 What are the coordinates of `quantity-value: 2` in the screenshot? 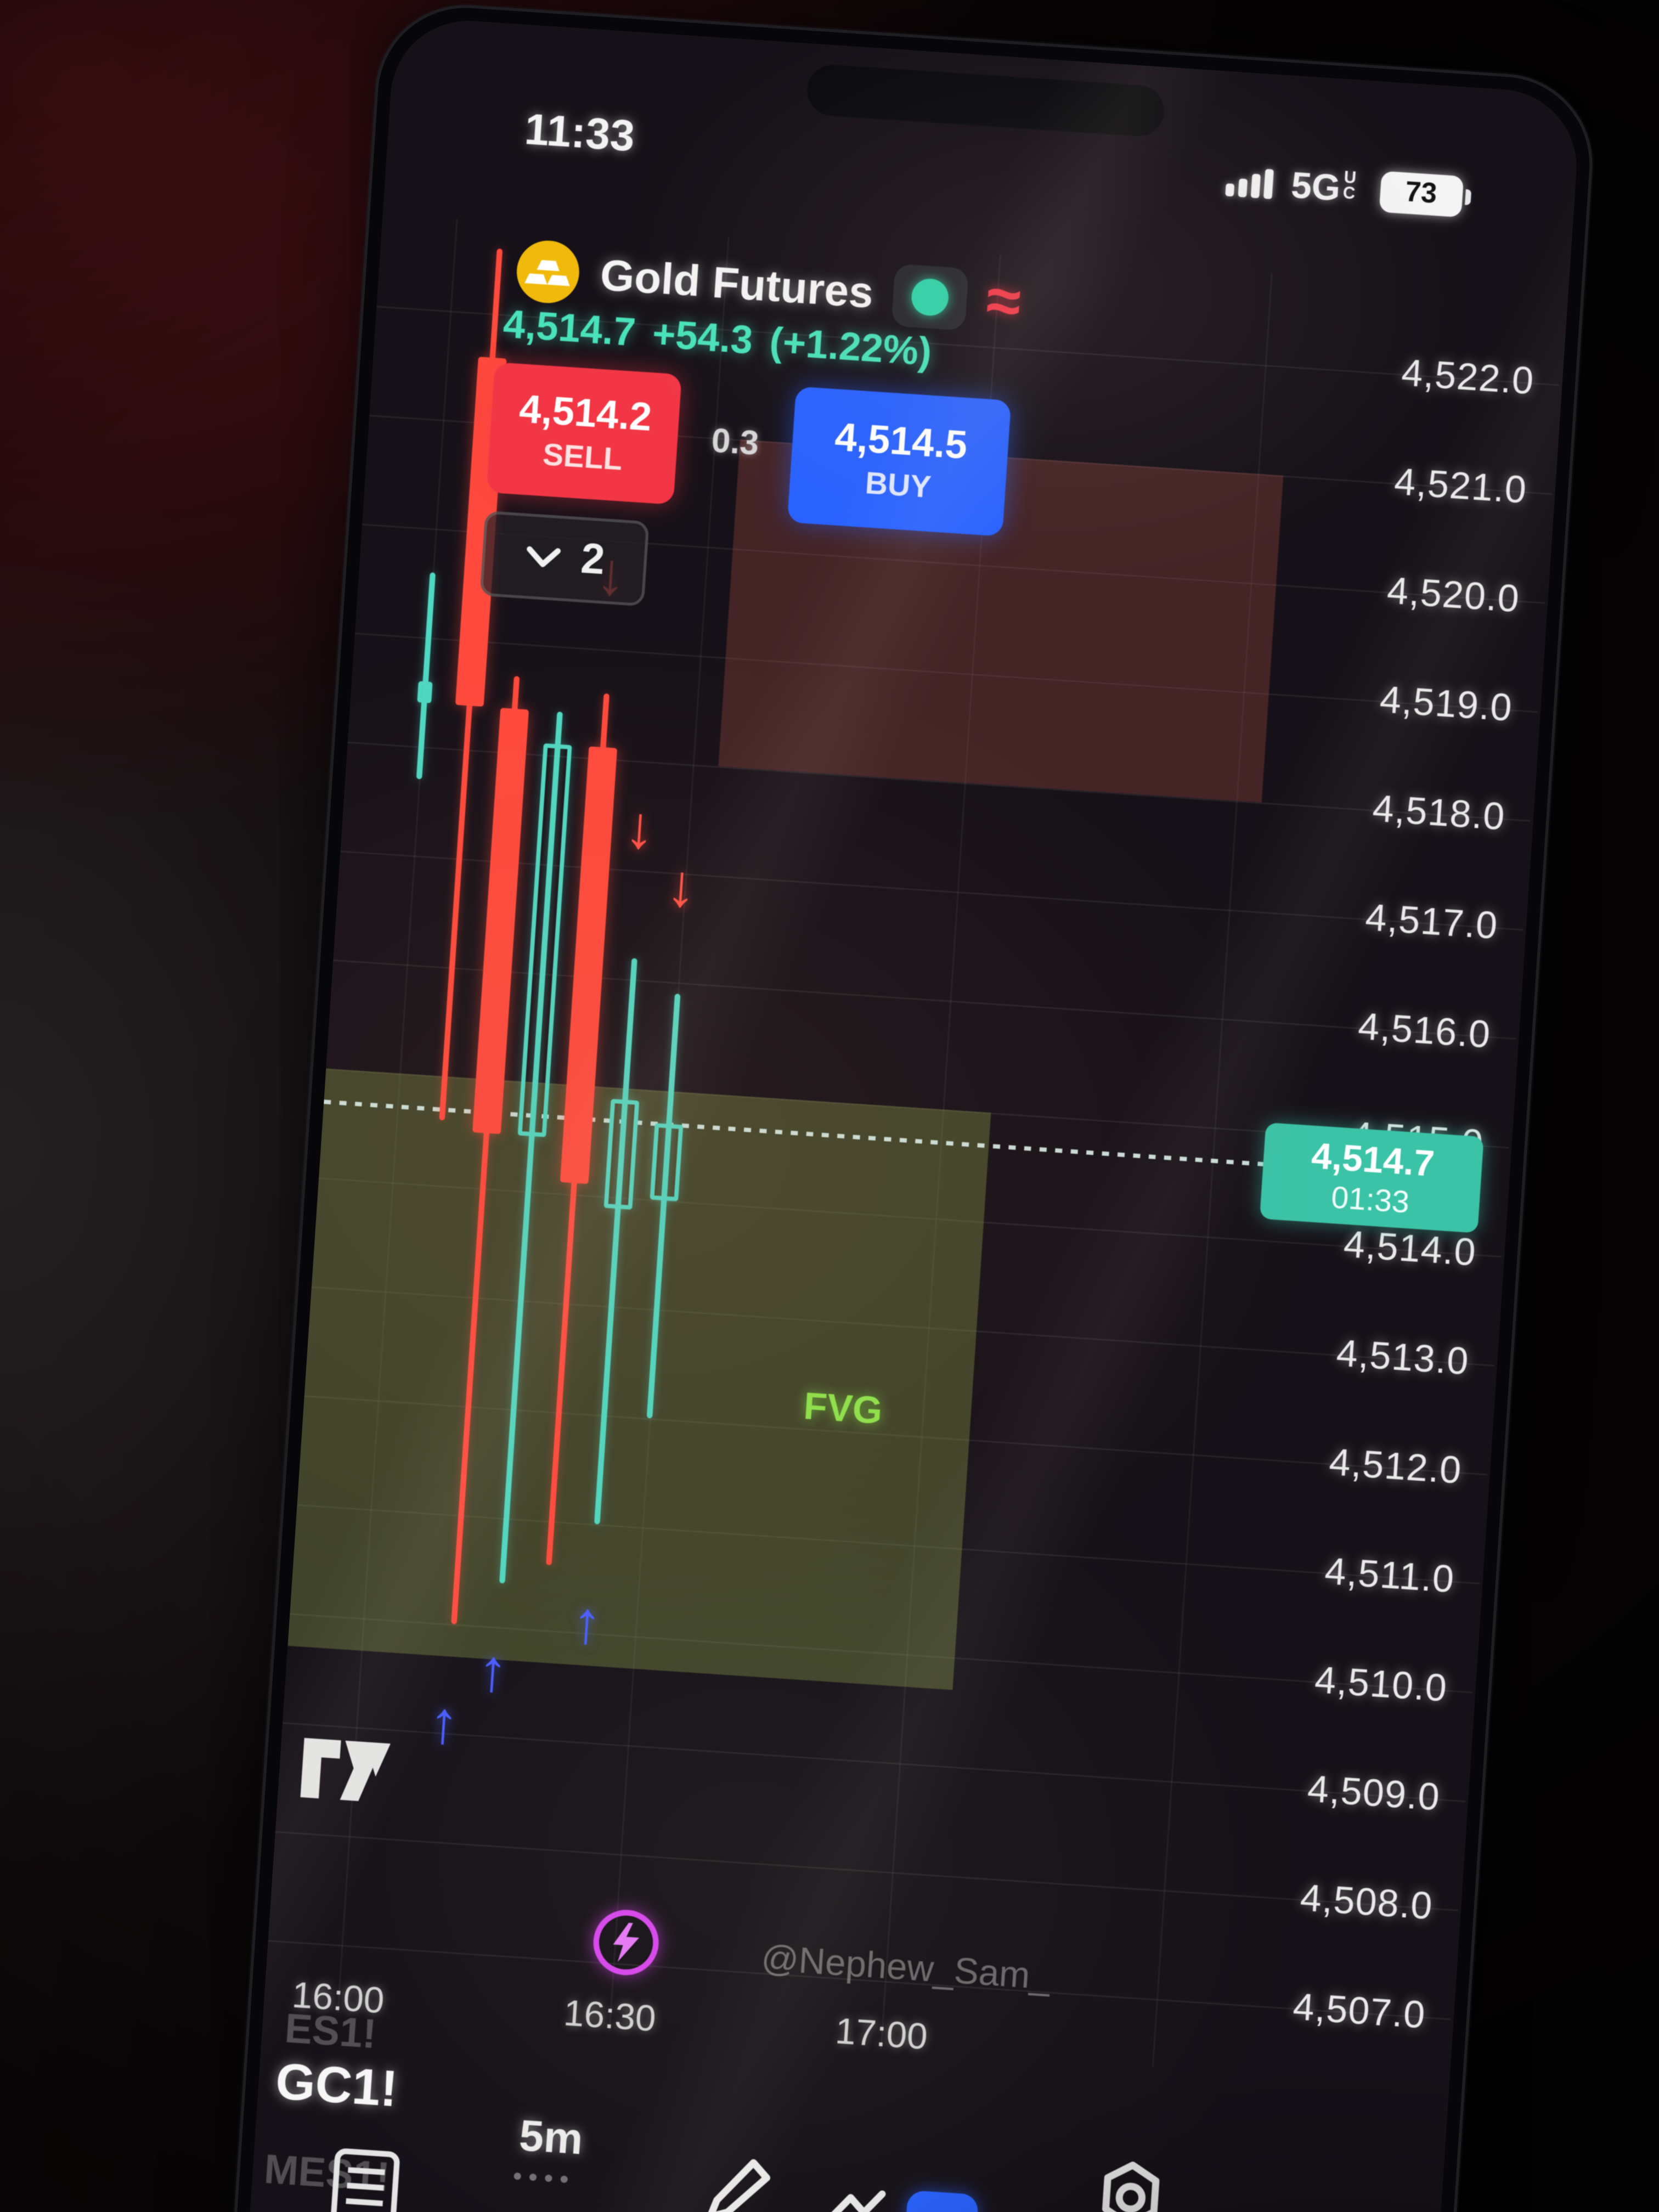 It's located at (592, 559).